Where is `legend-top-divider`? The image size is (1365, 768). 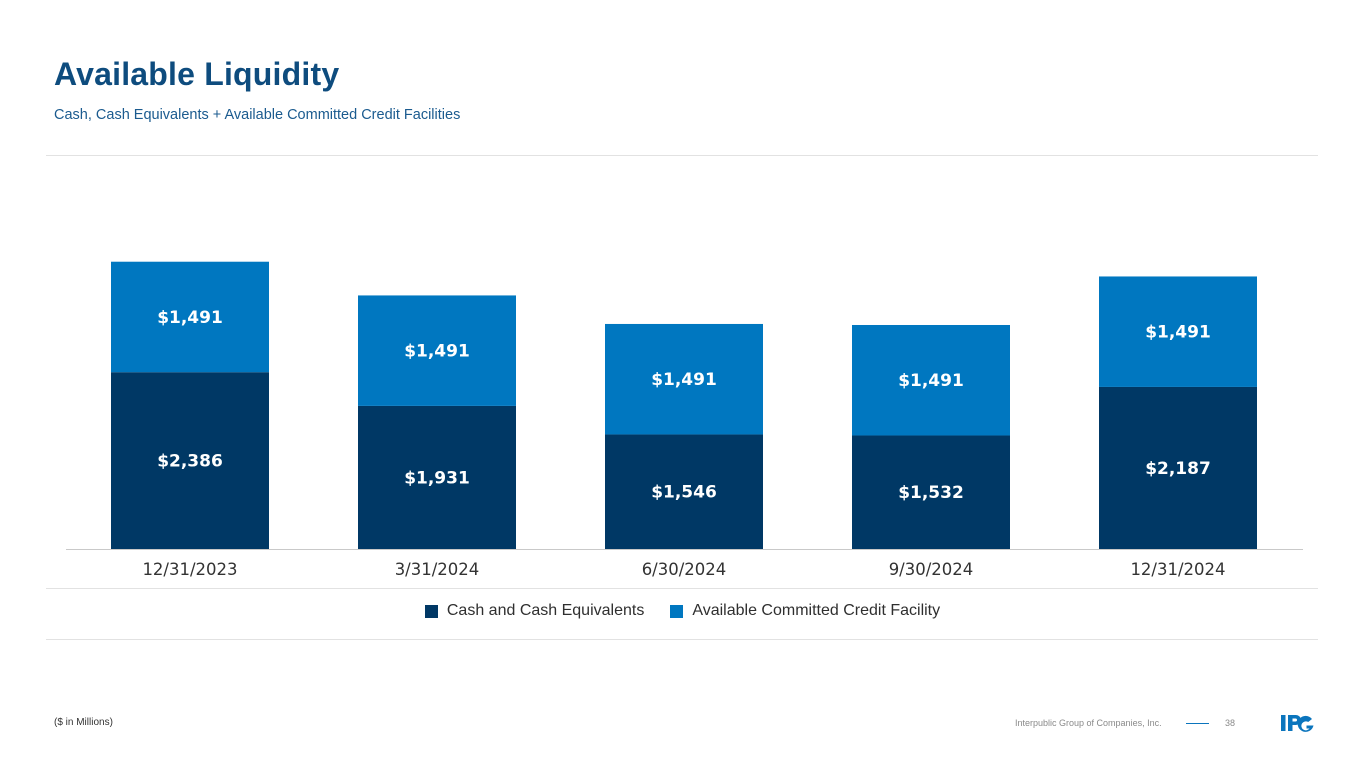
legend-top-divider is located at coordinates (682, 588).